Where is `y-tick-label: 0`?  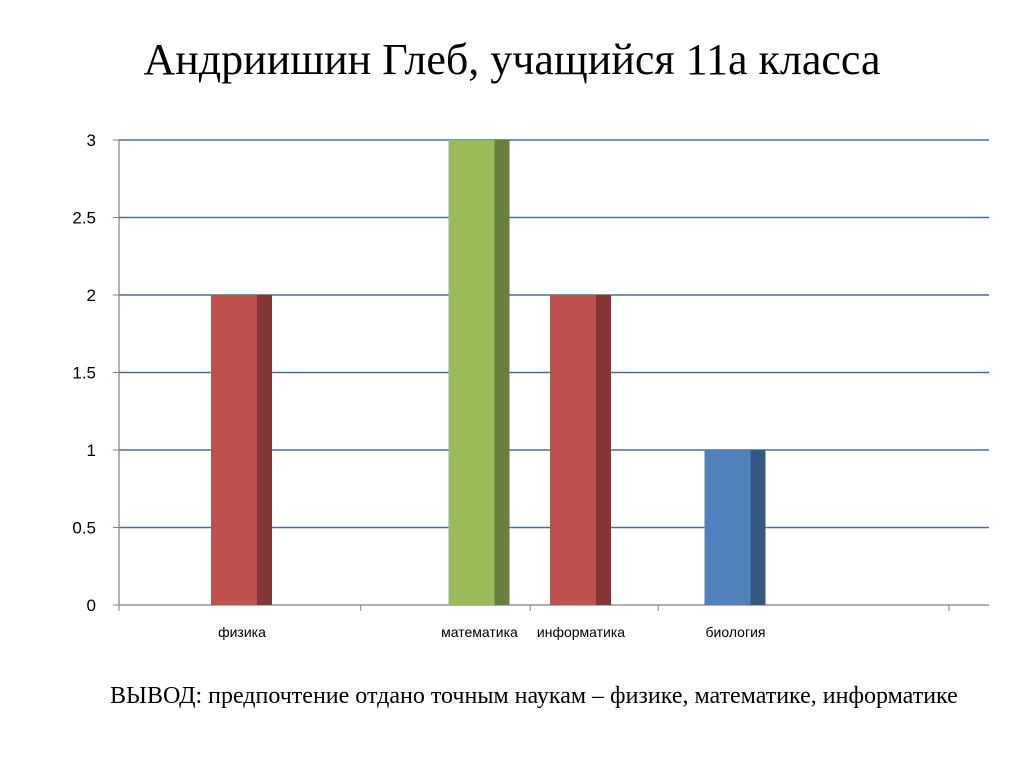 y-tick-label: 0 is located at coordinates (91, 605).